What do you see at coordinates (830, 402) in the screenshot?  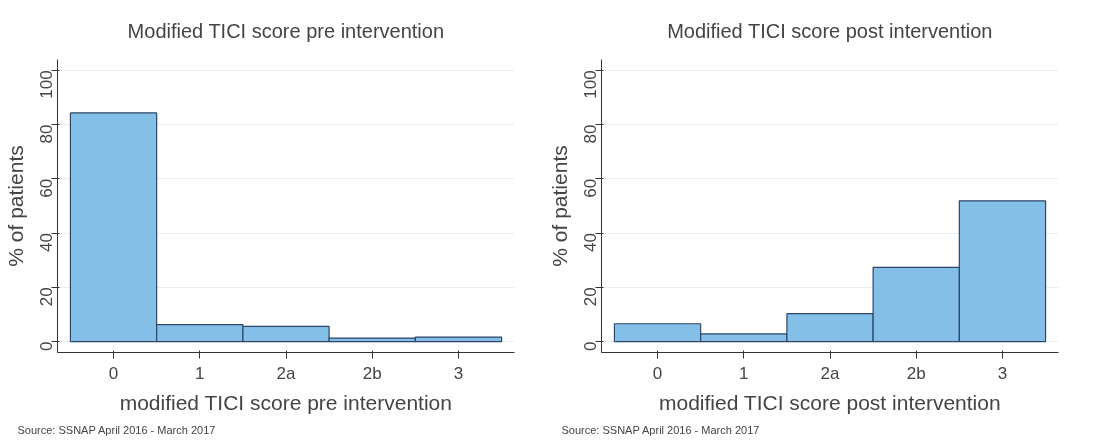 I see `x-axis-title: modified TICI score post intervention` at bounding box center [830, 402].